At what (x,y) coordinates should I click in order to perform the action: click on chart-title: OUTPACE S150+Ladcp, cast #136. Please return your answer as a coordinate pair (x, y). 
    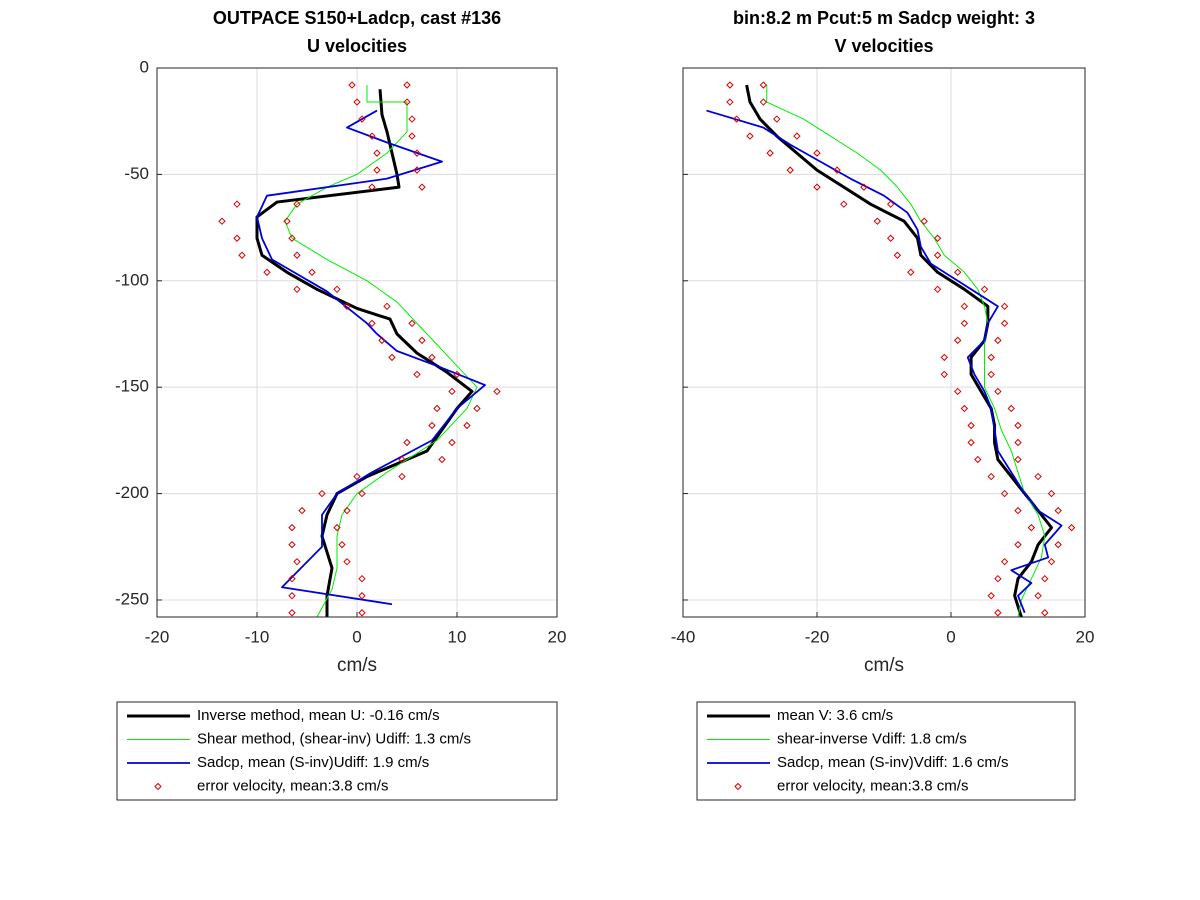
    Looking at the image, I should click on (357, 18).